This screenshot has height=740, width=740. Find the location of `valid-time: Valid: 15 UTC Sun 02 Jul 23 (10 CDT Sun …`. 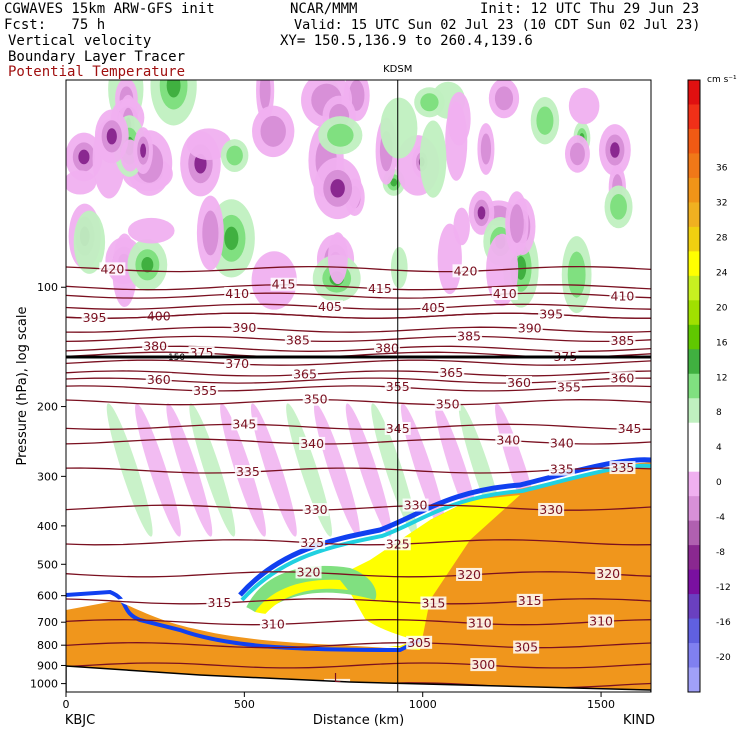

valid-time: Valid: 15 UTC Sun 02 Jul 23 (10 CDT Sun … is located at coordinates (497, 25).